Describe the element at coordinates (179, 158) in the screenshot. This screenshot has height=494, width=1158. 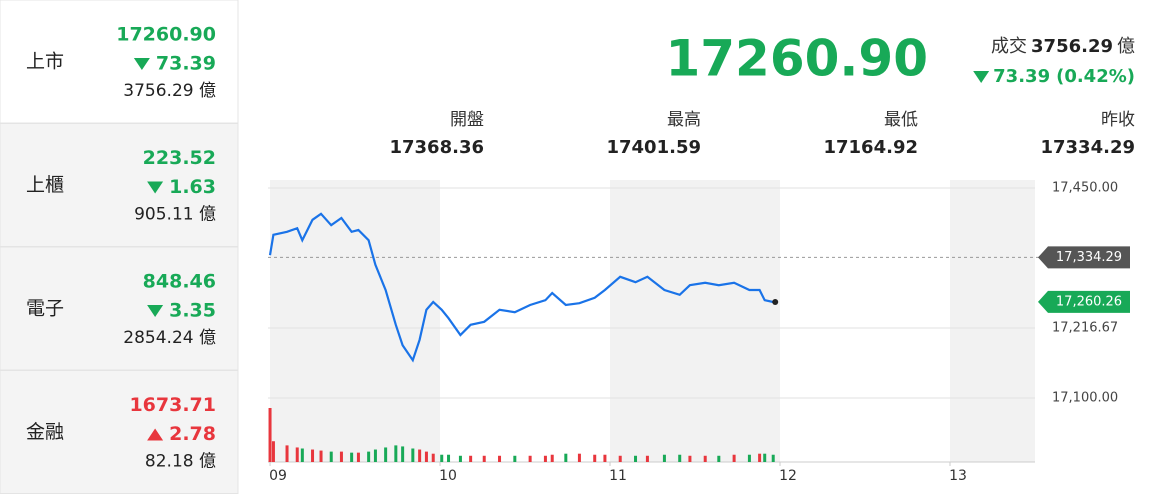
I see `item-value: 223.52` at that location.